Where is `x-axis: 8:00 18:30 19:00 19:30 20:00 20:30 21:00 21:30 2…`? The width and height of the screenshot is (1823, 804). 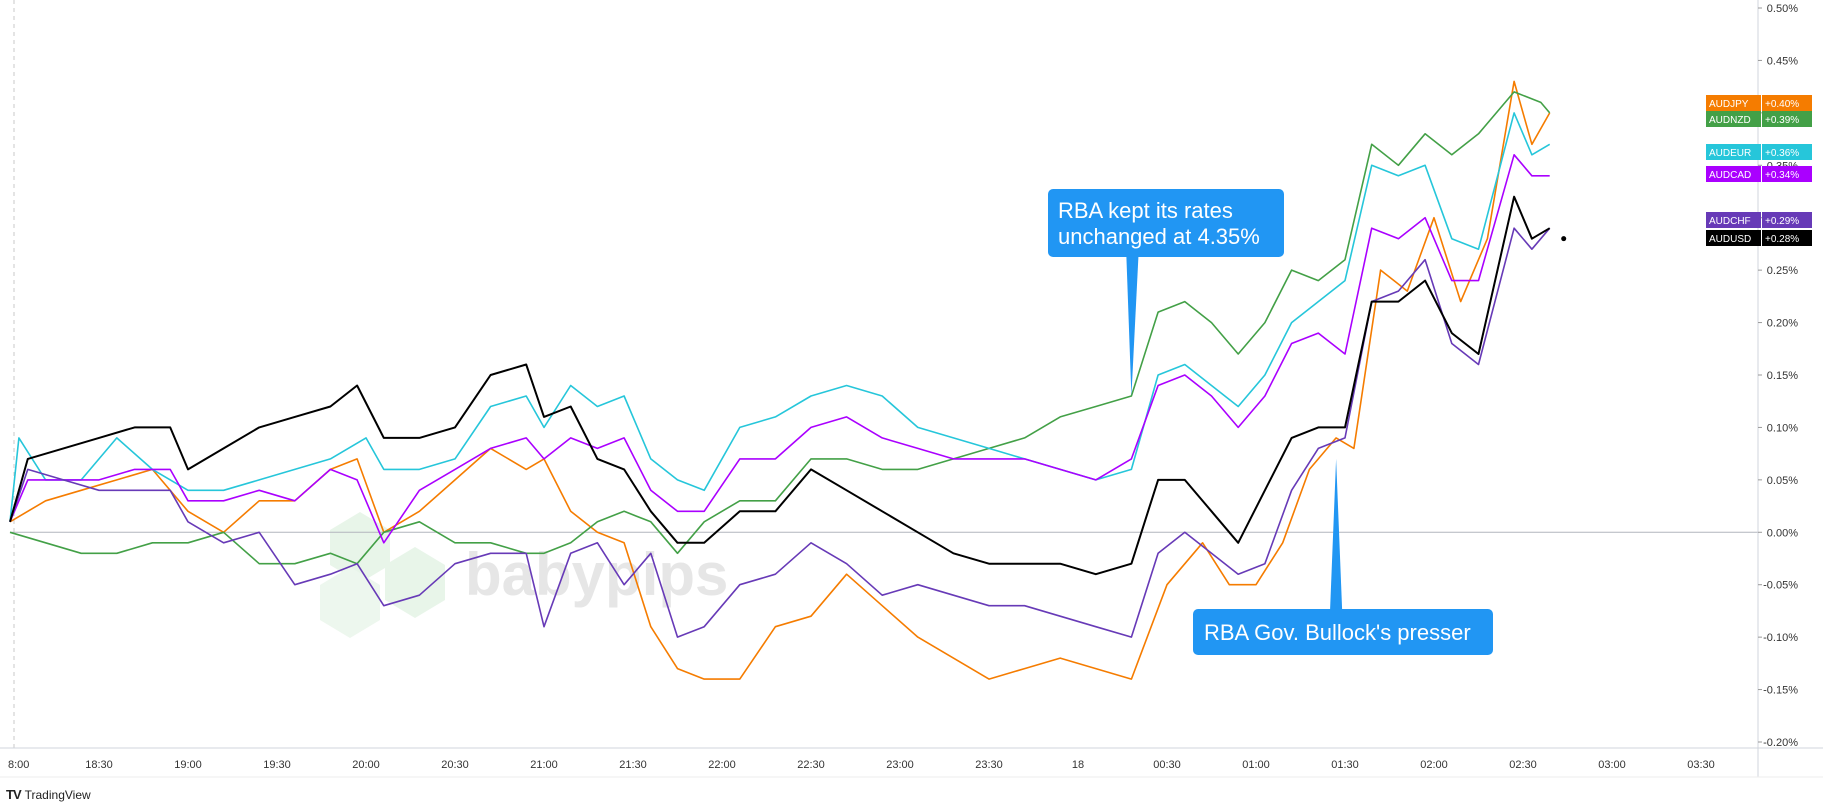 x-axis: 8:00 18:30 19:00 19:30 20:00 20:30 21:00 21:30 2… is located at coordinates (861, 765).